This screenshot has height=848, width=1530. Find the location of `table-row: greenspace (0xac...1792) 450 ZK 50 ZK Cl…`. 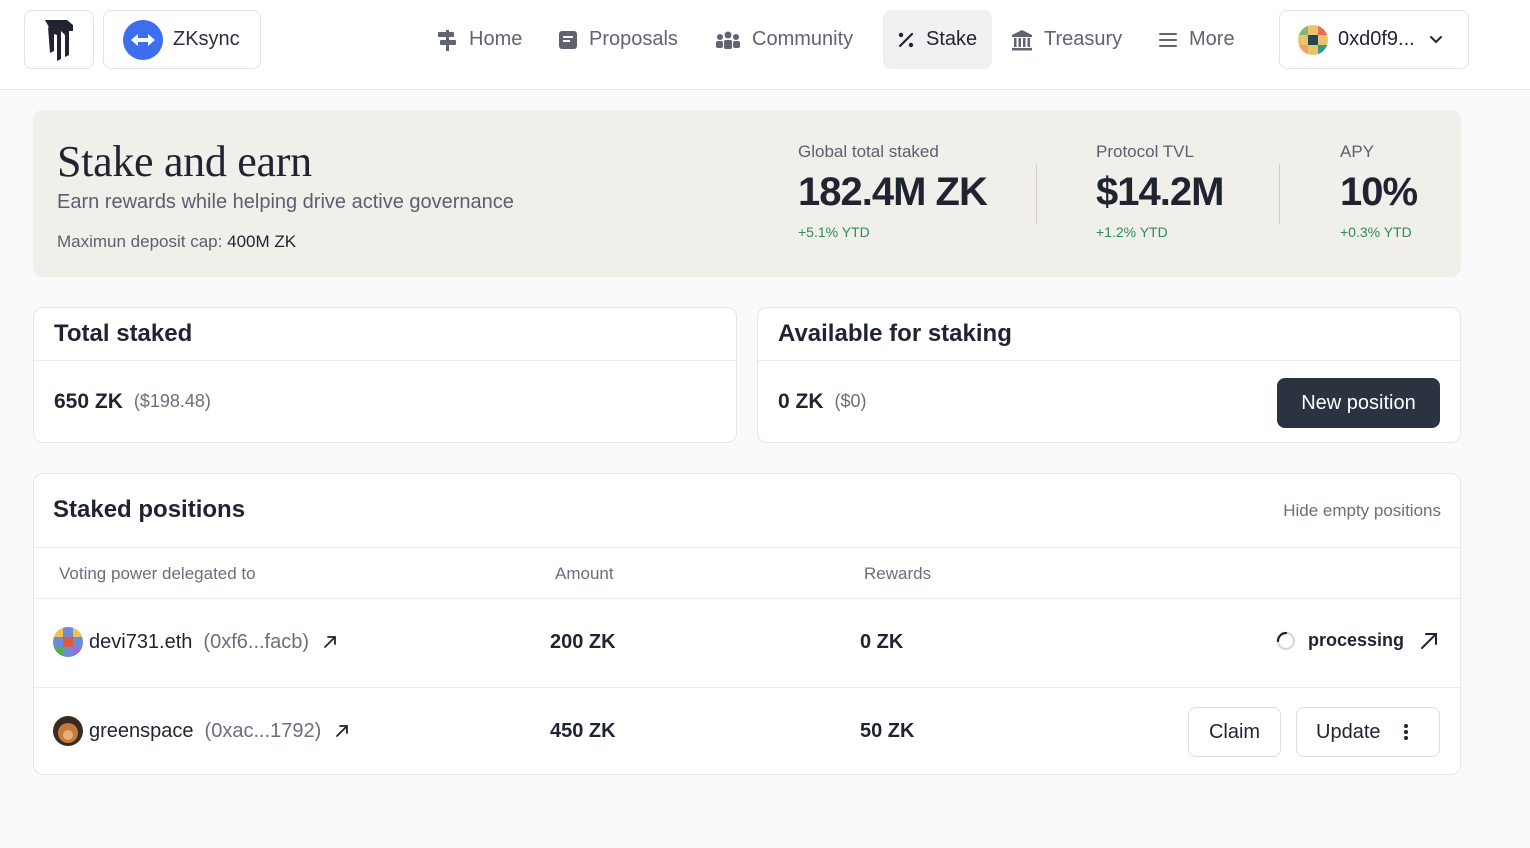

table-row: greenspace (0xac...1792) 450 ZK 50 ZK Cl… is located at coordinates (747, 732).